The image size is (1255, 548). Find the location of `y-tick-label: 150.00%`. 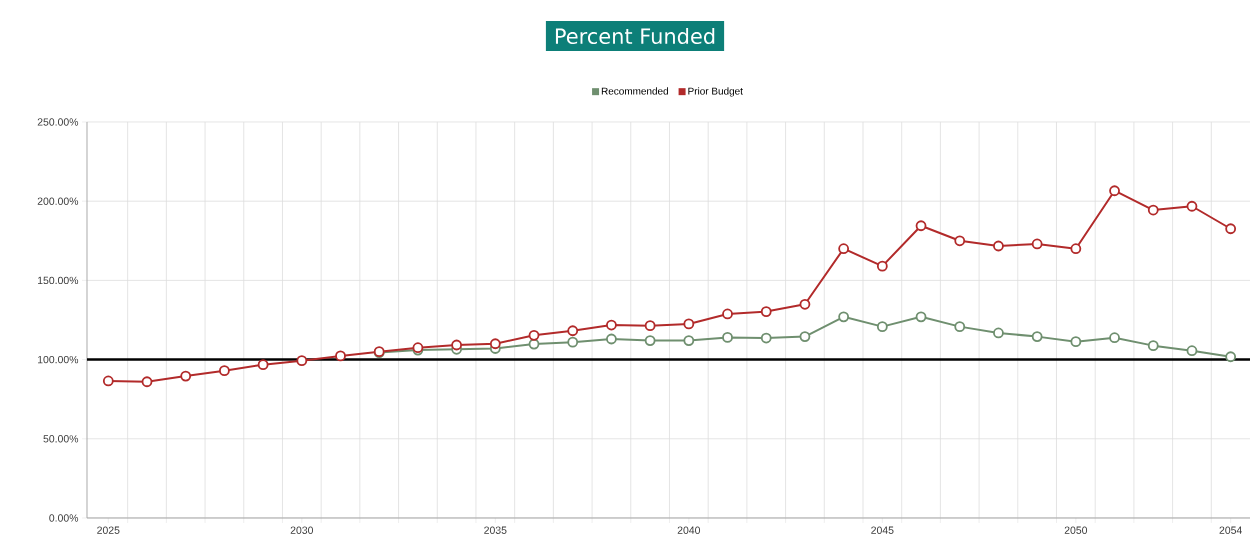

y-tick-label: 150.00% is located at coordinates (58, 280).